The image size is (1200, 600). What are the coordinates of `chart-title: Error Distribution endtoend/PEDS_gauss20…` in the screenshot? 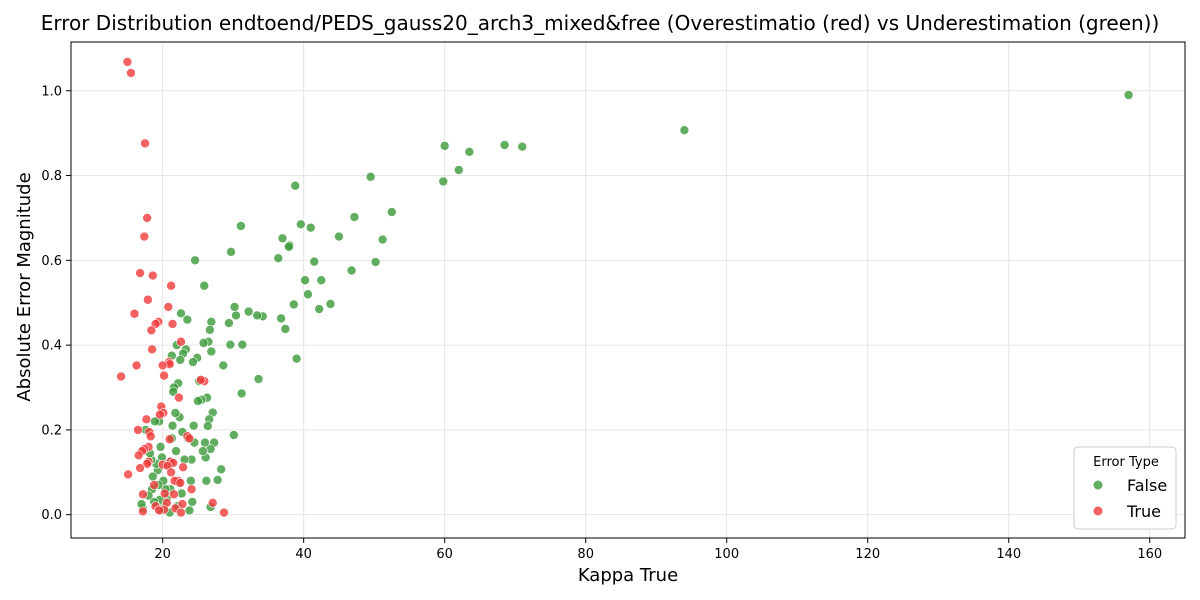 It's located at (600, 23).